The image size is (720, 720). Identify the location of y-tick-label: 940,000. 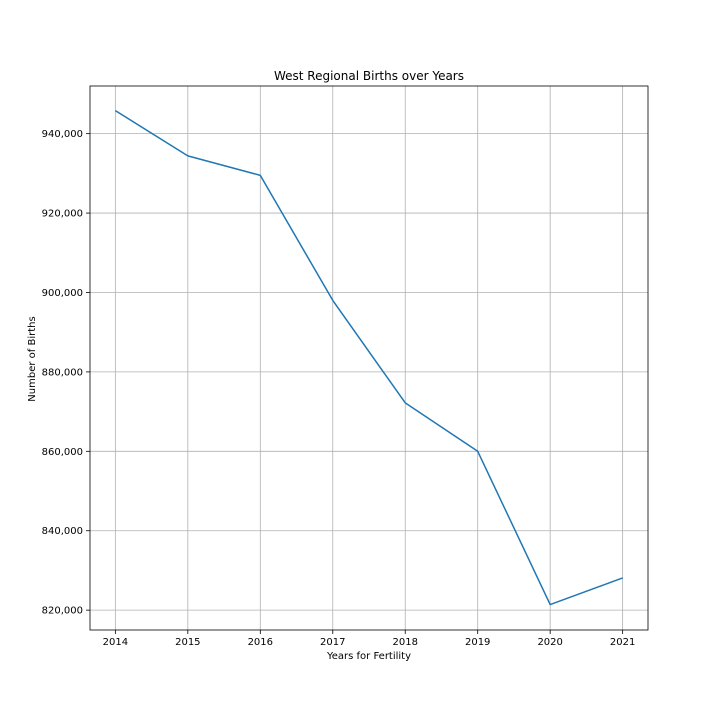
(62, 134).